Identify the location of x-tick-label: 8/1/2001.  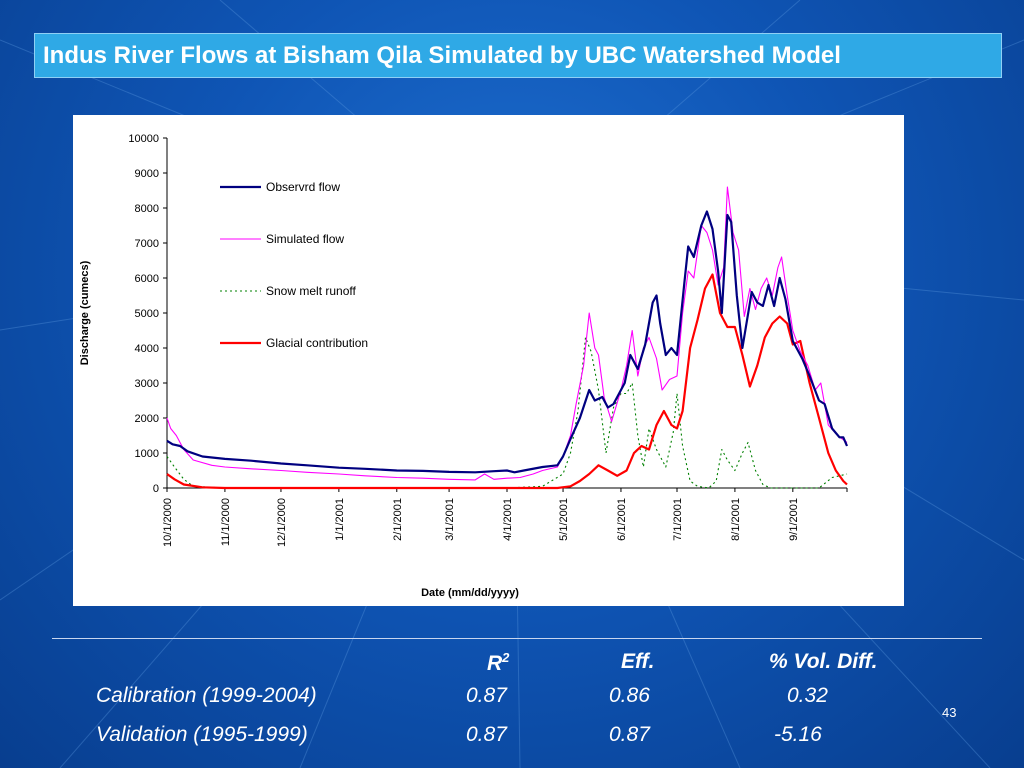
(736, 519).